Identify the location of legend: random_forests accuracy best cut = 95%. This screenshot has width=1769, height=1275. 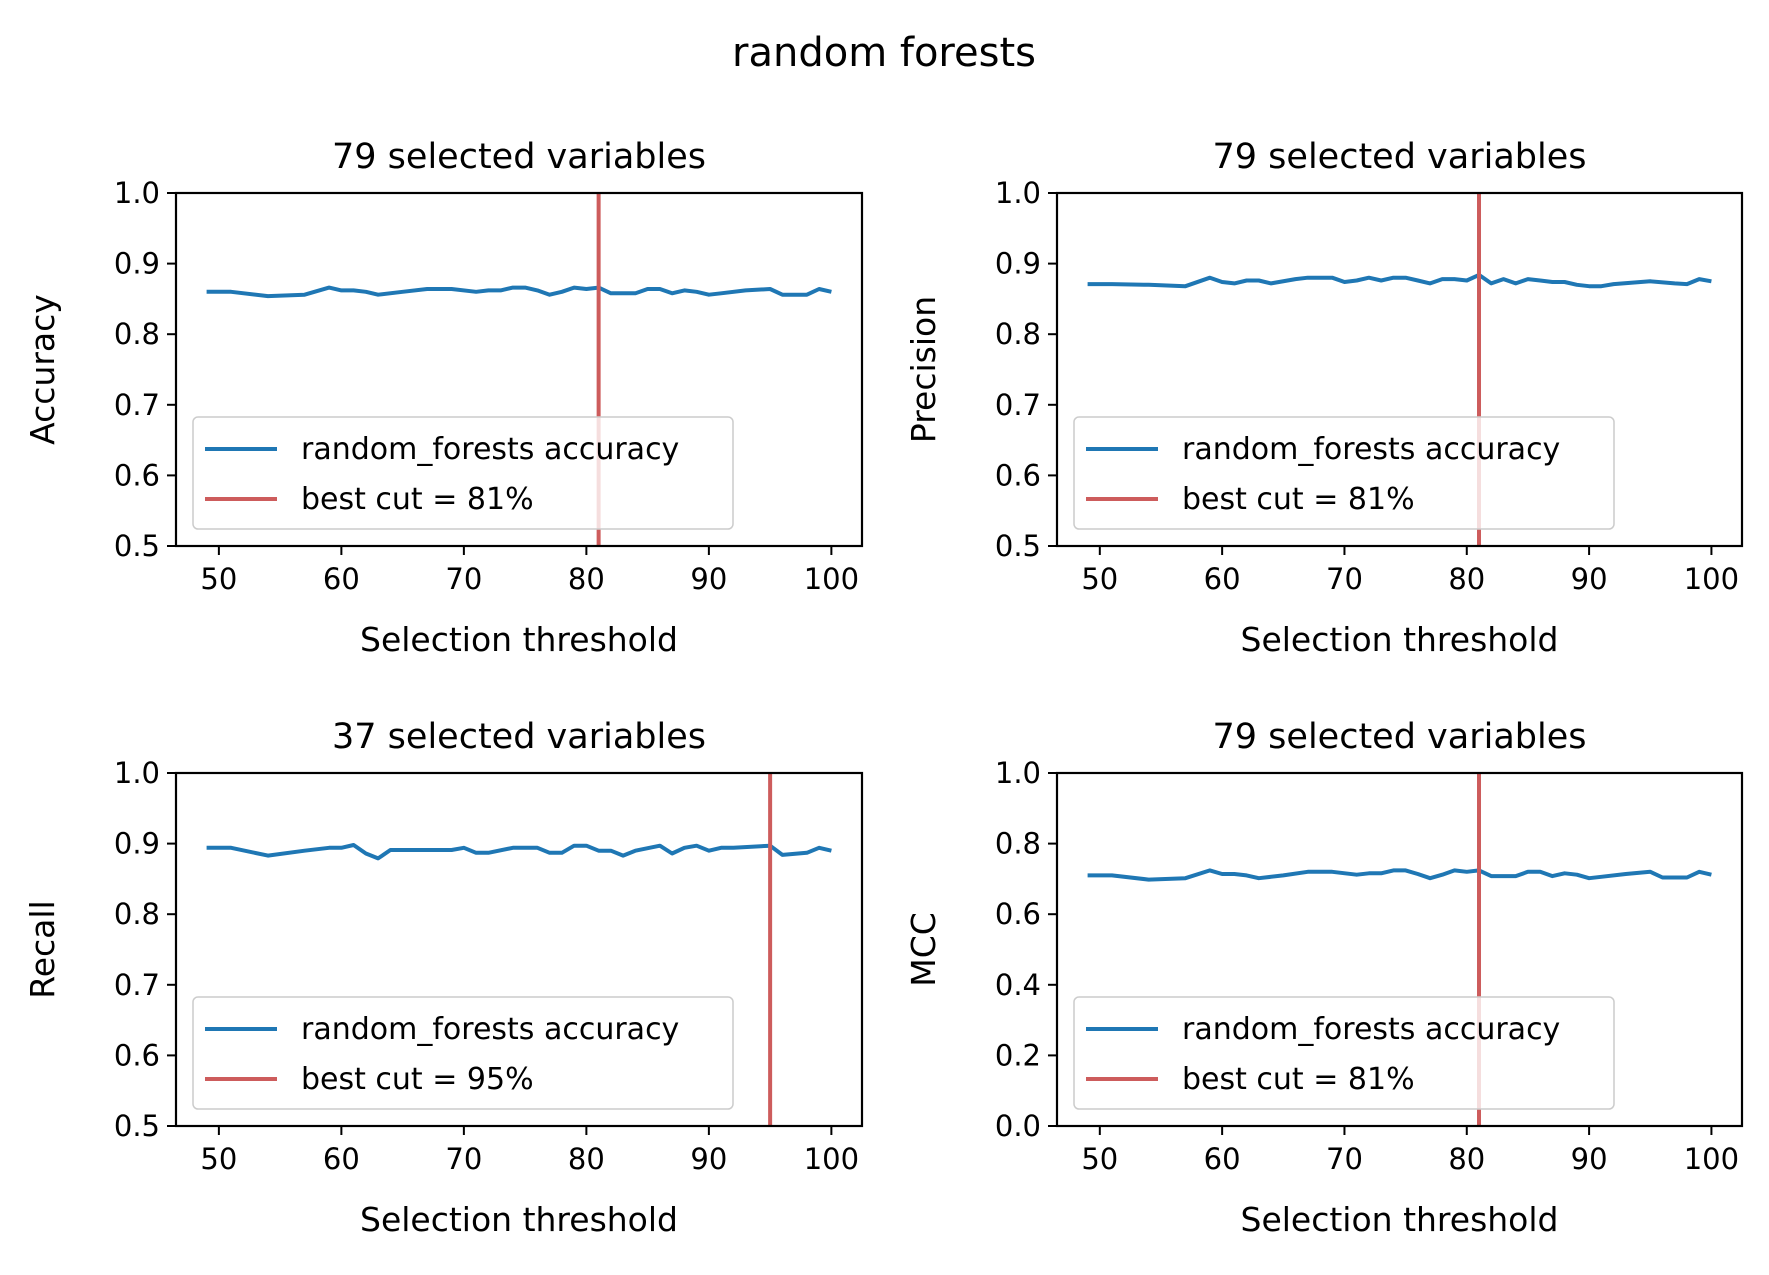
(463, 1053).